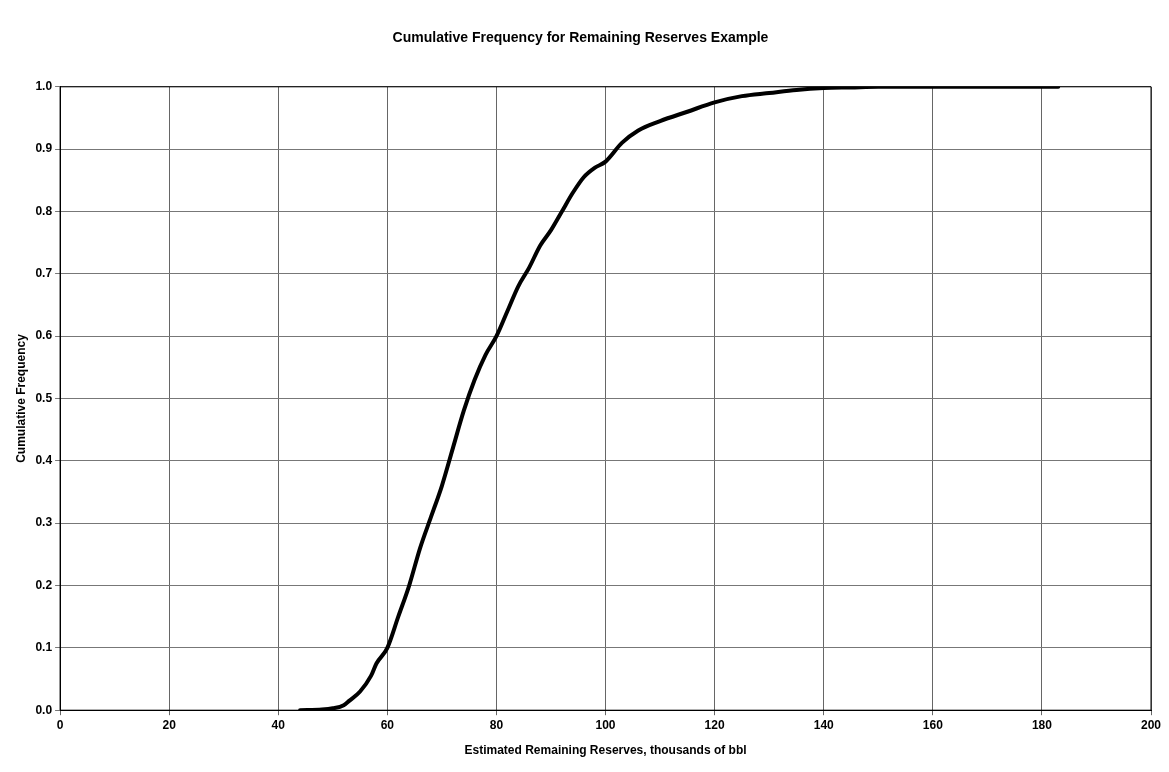 This screenshot has height=772, width=1169. Describe the element at coordinates (387, 724) in the screenshot. I see `x-tick-label: 60` at that location.